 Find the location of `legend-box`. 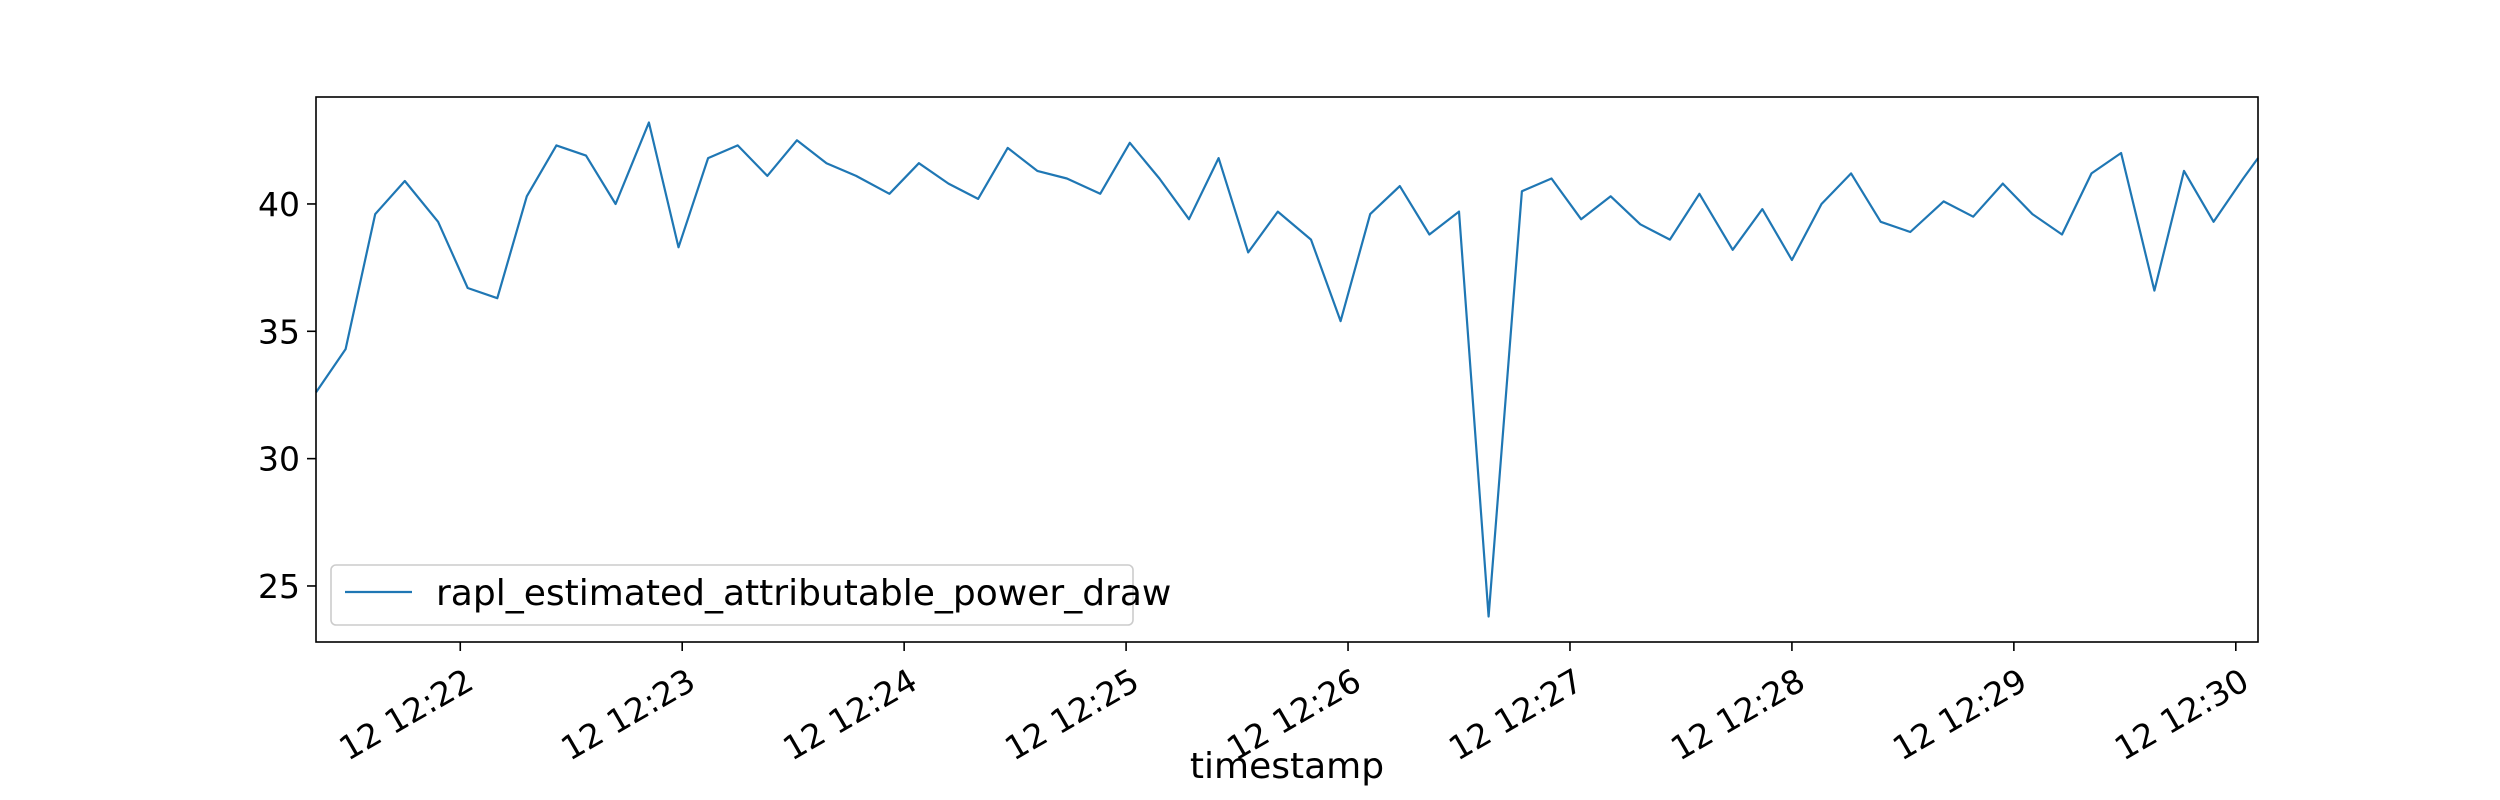

legend-box is located at coordinates (732, 595).